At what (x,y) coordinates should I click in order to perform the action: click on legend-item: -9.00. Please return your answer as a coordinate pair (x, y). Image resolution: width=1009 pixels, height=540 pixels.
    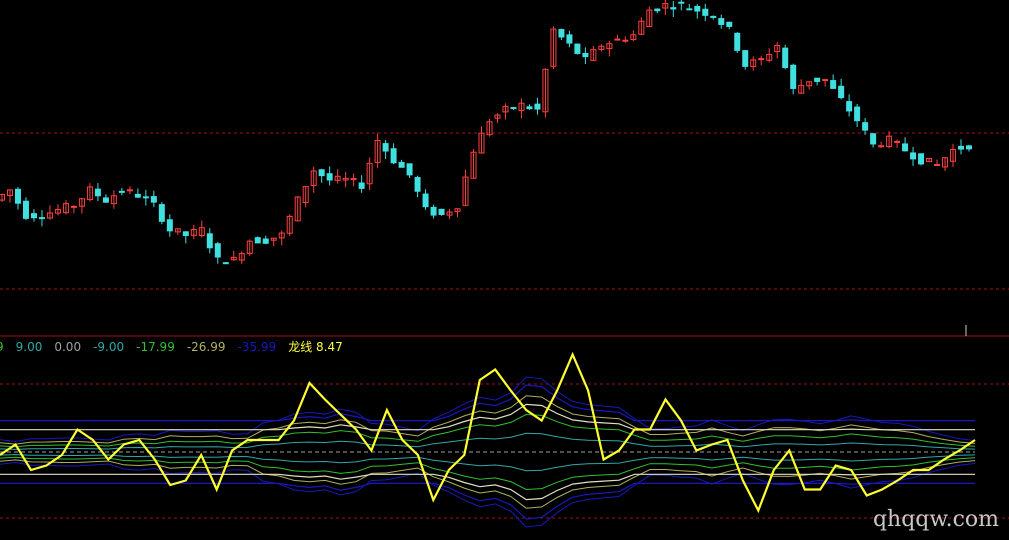
    Looking at the image, I should click on (109, 347).